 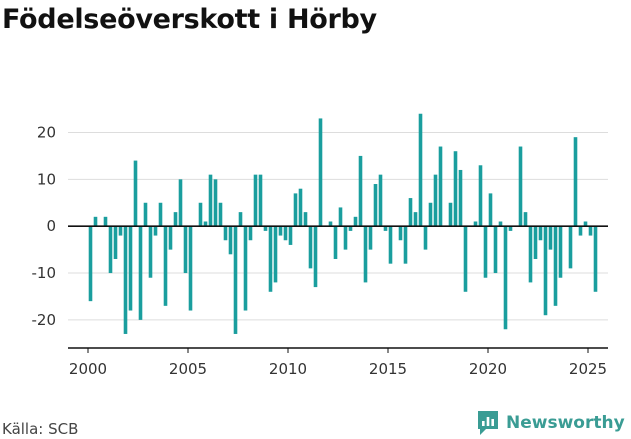 What do you see at coordinates (189, 19) in the screenshot?
I see `chart-title: Födelseöverskott i Hörby` at bounding box center [189, 19].